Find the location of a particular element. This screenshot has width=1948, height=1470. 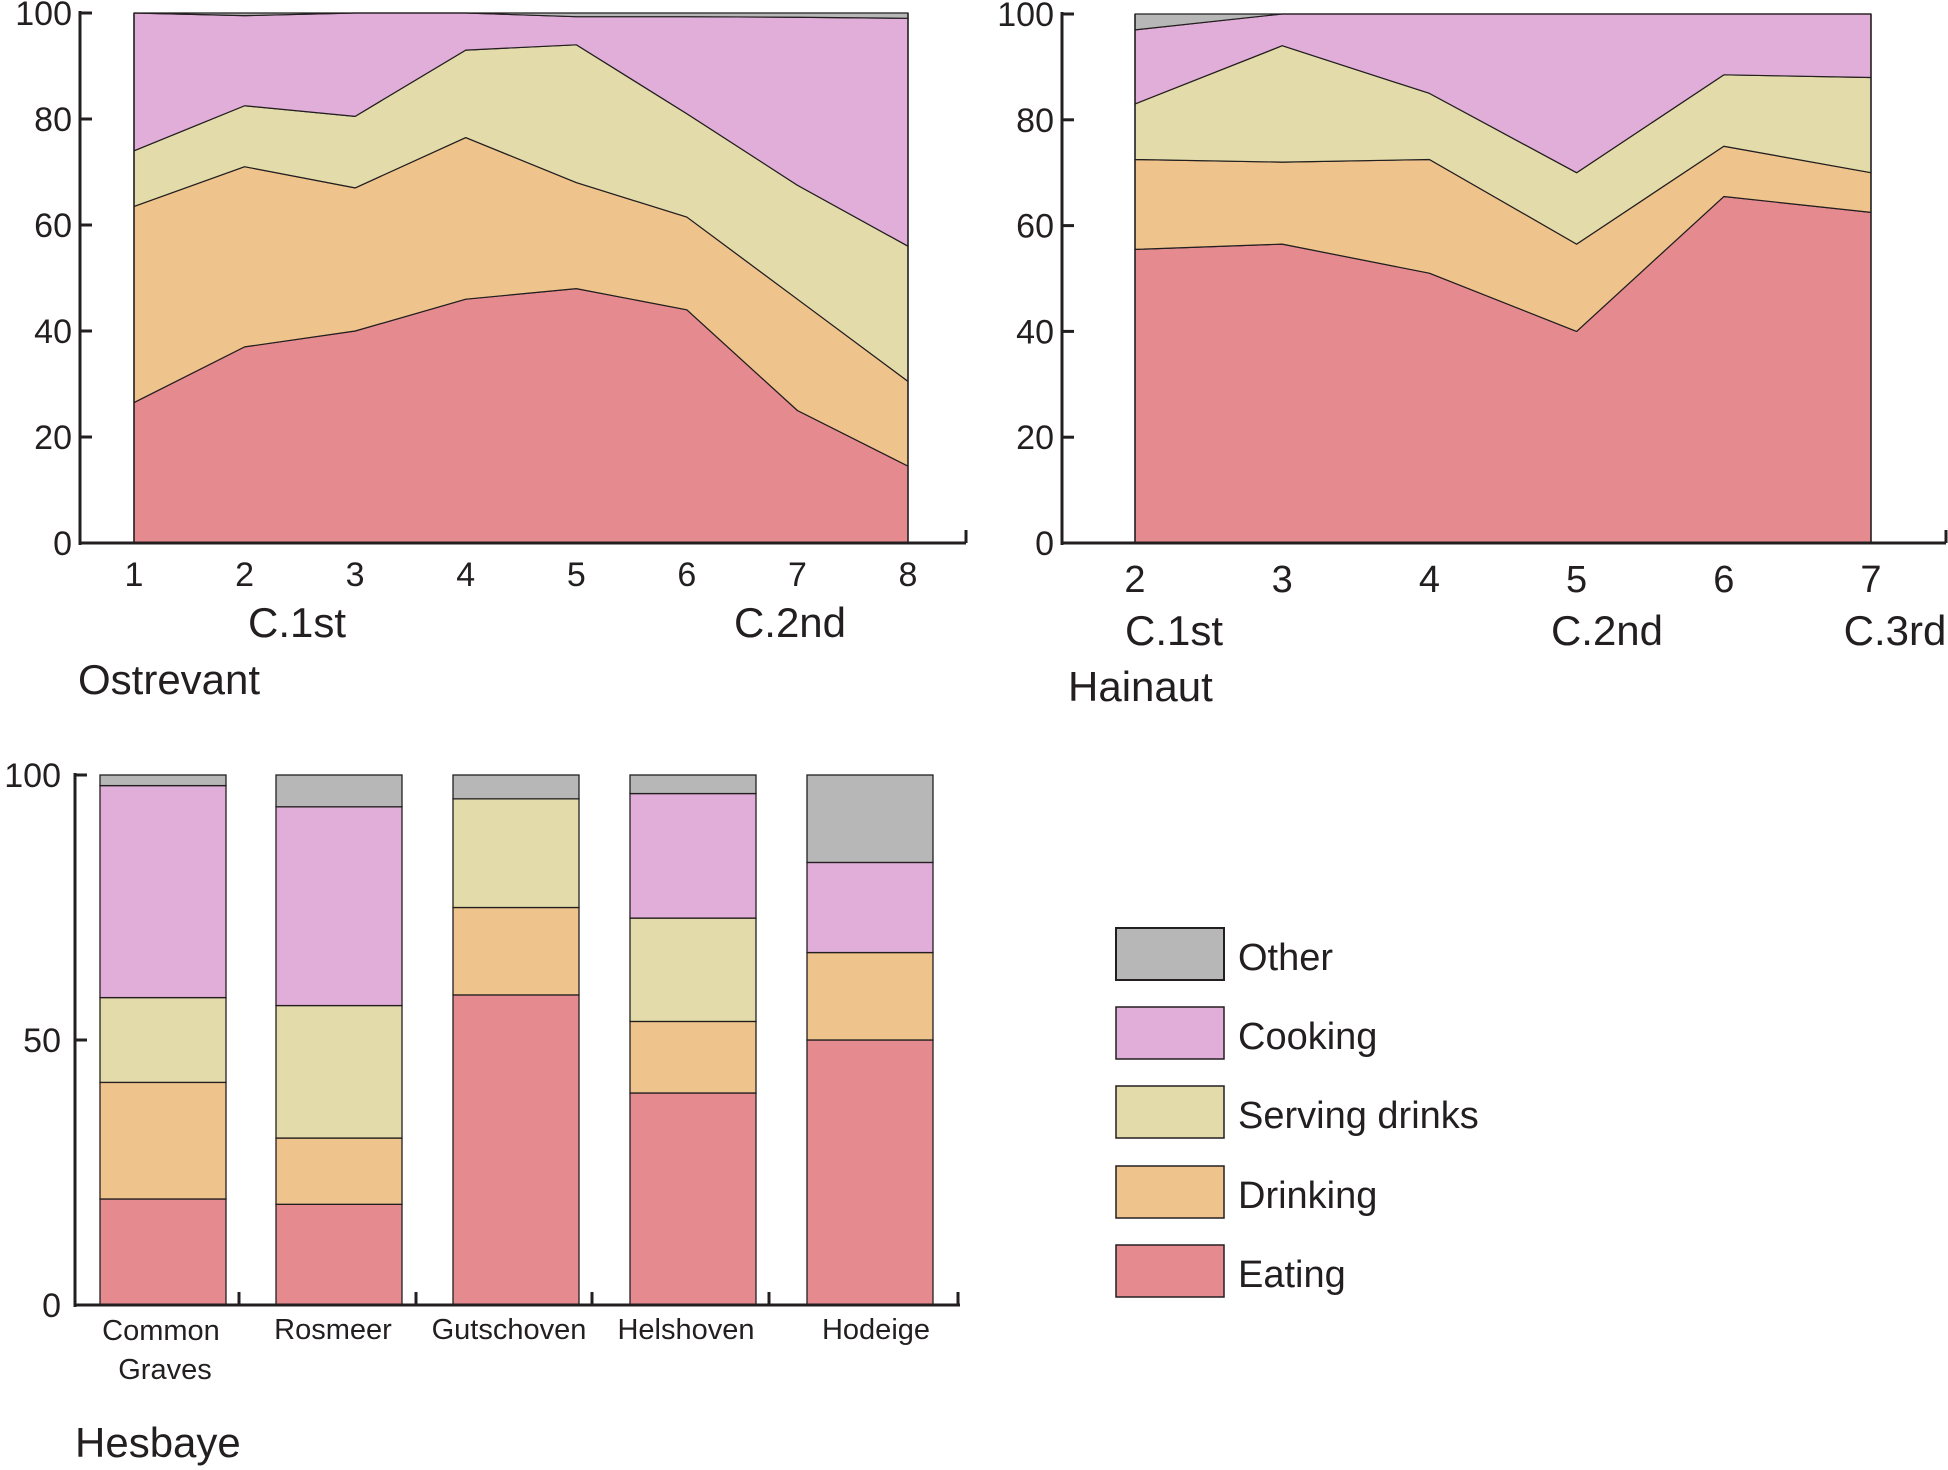

hainaut-region-label: Hainaut is located at coordinates (1140, 686).